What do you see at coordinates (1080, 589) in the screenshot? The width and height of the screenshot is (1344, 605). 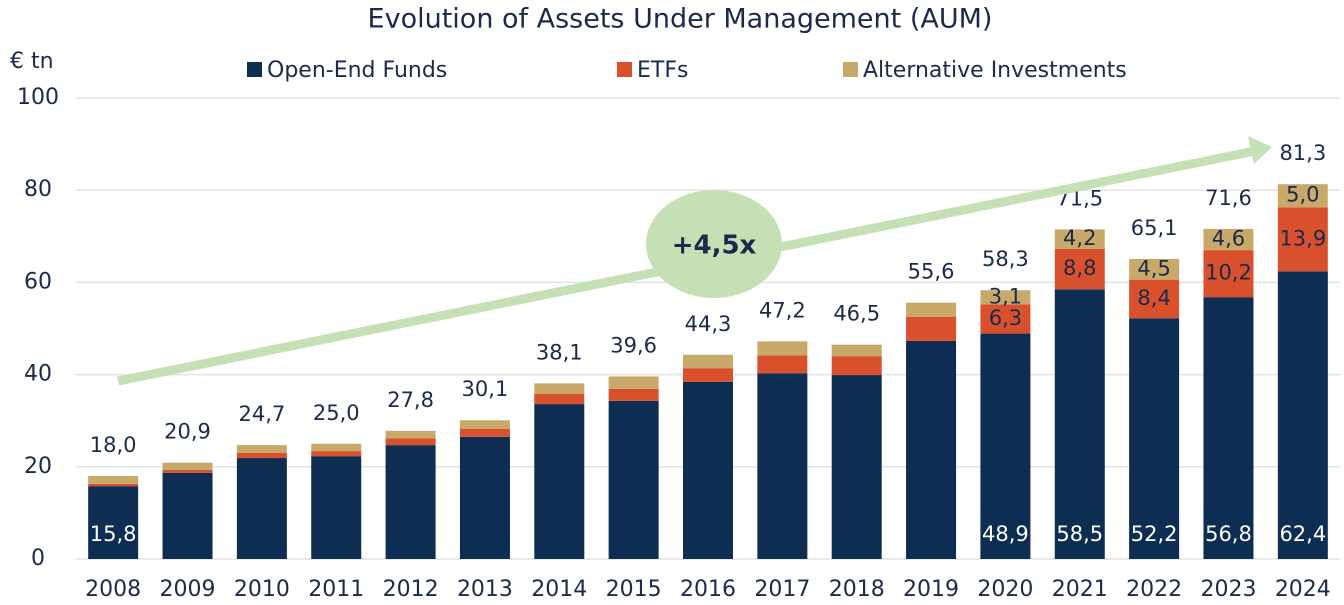 I see `x-tick-label: 2021` at bounding box center [1080, 589].